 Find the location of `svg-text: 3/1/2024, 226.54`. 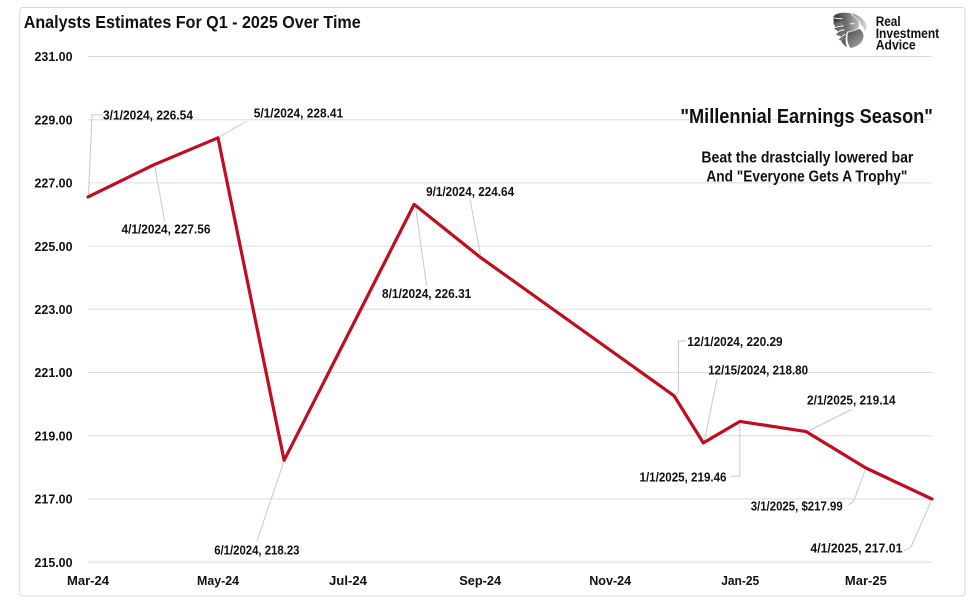

svg-text: 3/1/2024, 226.54 is located at coordinates (148, 114).